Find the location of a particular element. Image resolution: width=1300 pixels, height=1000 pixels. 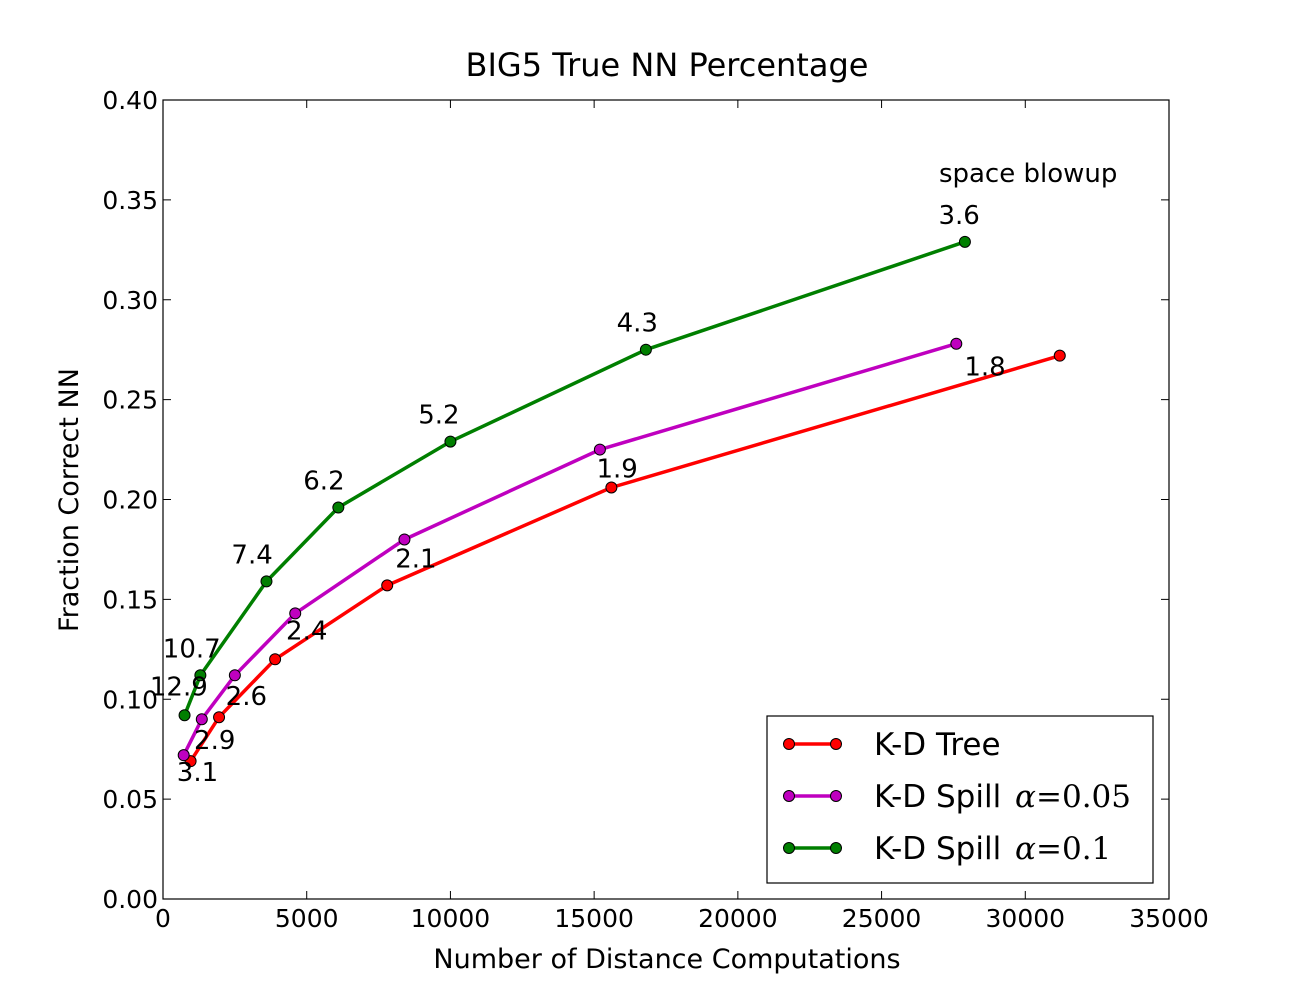

y-tick-label: 0.00 is located at coordinates (130, 899).